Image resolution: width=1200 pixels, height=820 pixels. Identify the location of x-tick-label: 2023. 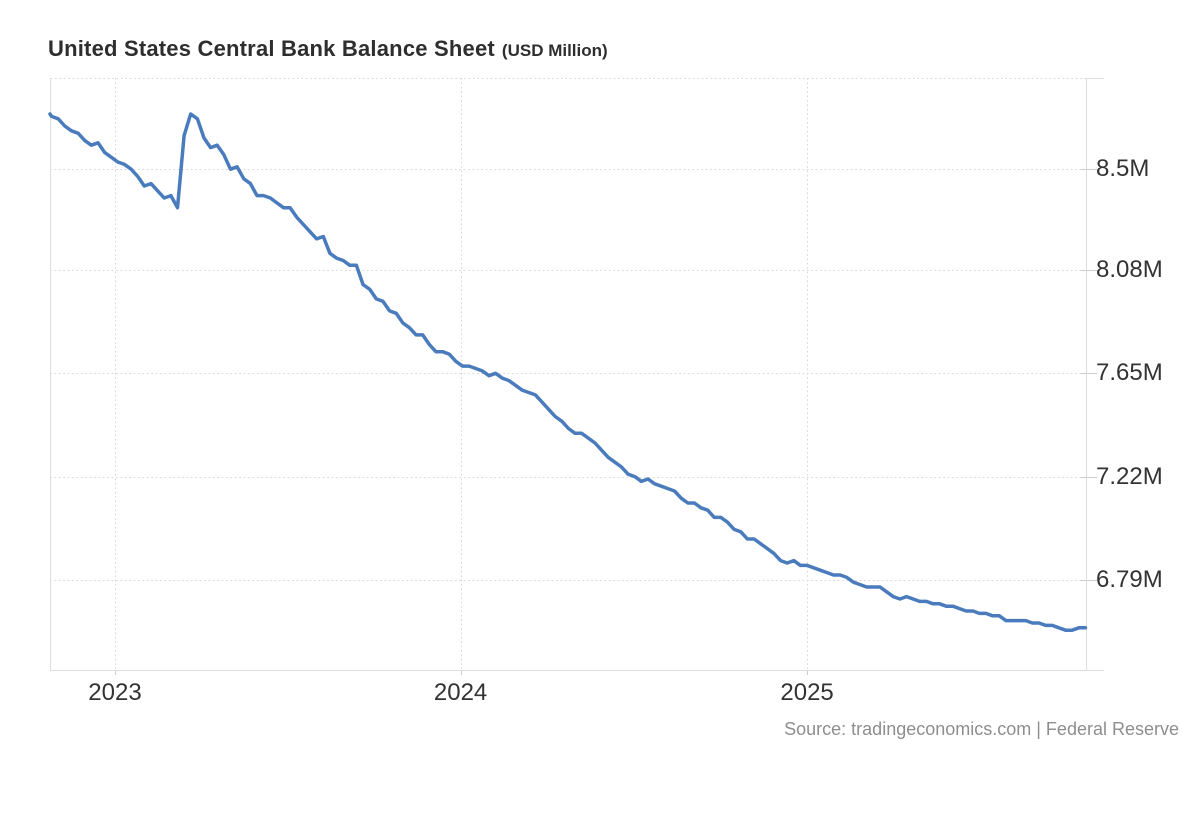
(115, 692).